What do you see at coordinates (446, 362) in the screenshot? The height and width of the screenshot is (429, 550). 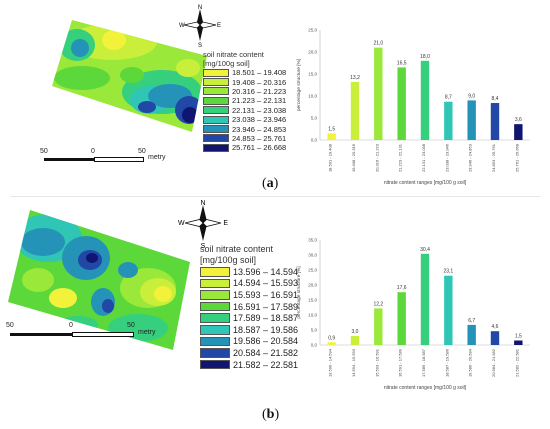 I see `x-tick-label: 18.587 - 19.586` at bounding box center [446, 362].